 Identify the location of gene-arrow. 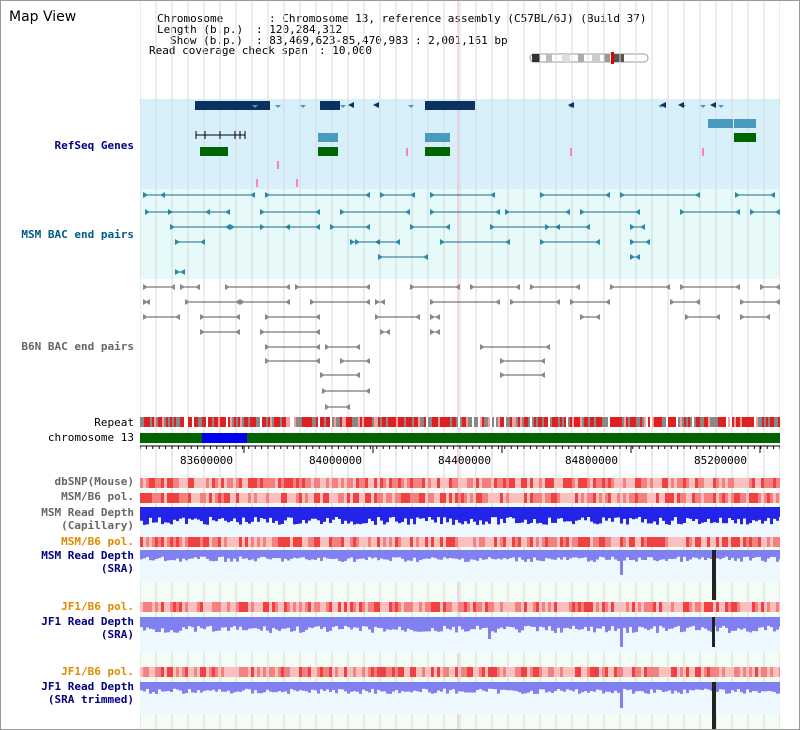
(721, 106).